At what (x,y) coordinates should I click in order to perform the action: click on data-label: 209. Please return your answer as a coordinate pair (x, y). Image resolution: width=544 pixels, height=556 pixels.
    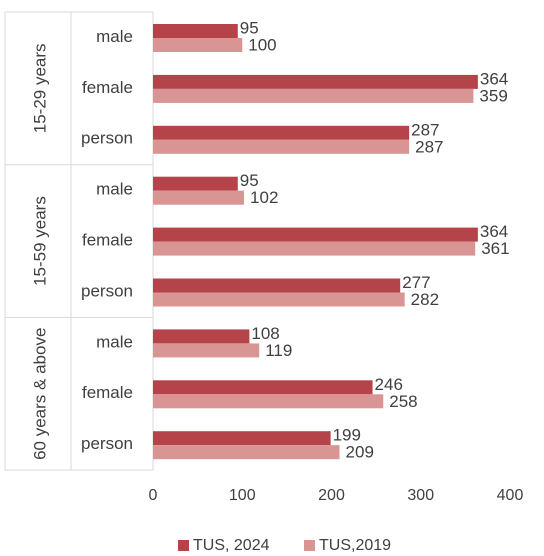
    Looking at the image, I should click on (360, 452).